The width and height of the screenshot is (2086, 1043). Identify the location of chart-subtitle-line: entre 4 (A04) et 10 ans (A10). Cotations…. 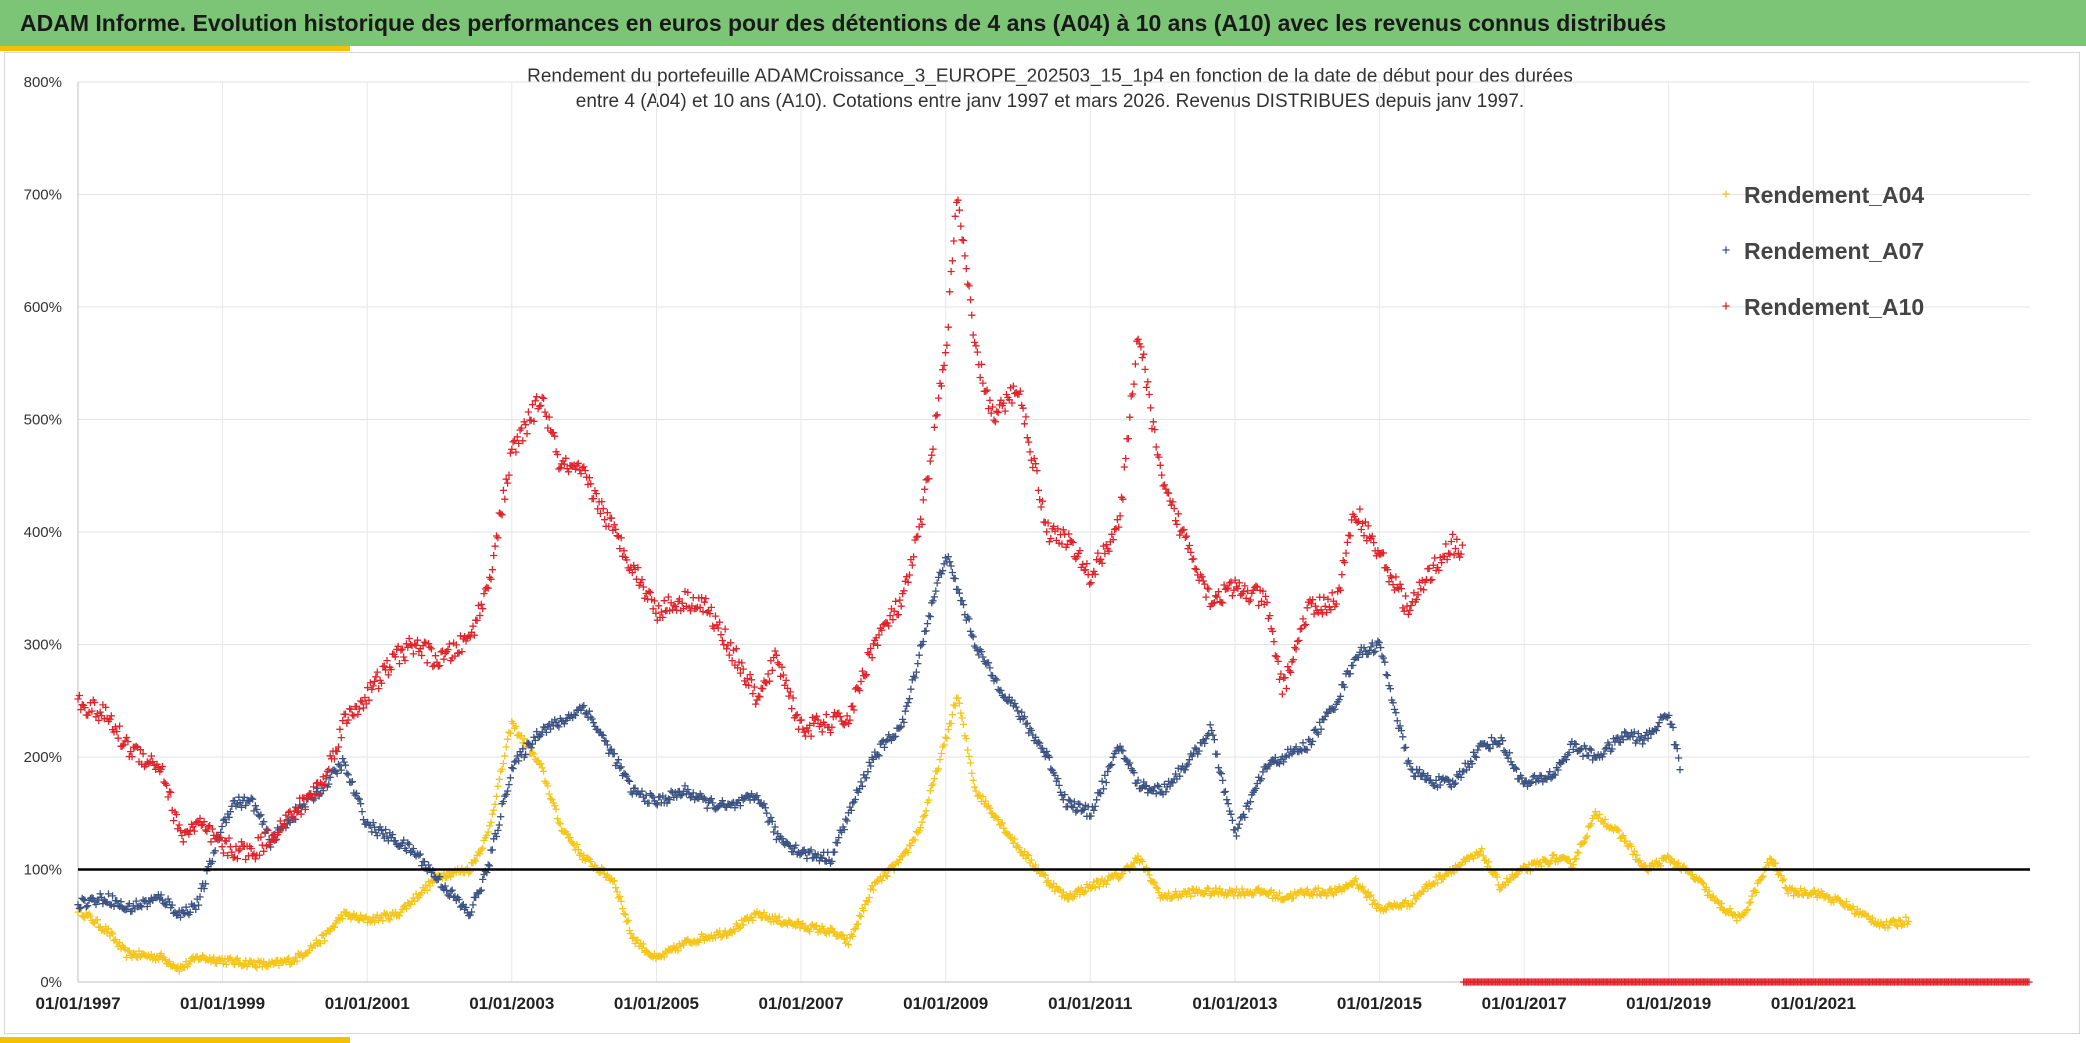
(1050, 101).